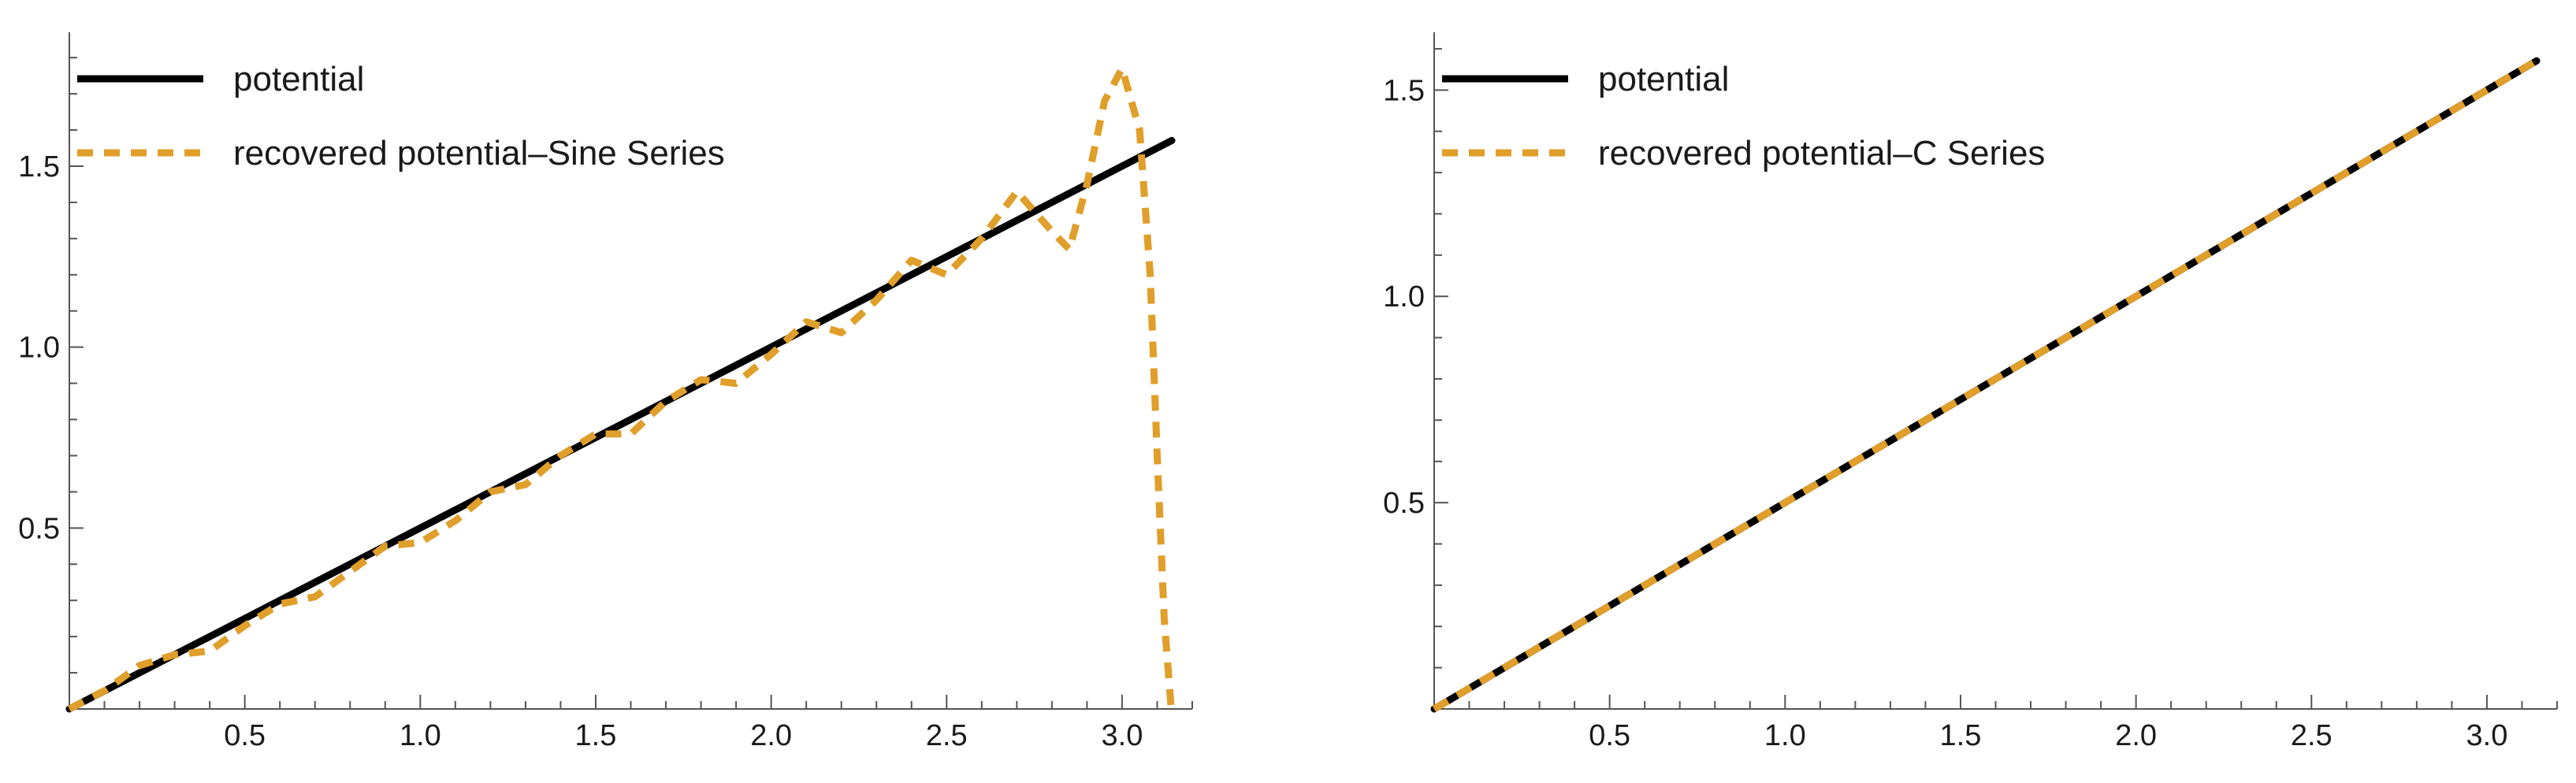 This screenshot has width=2576, height=783. Describe the element at coordinates (479, 153) in the screenshot. I see `legend-label-2: recovered potential–Sine Series` at that location.